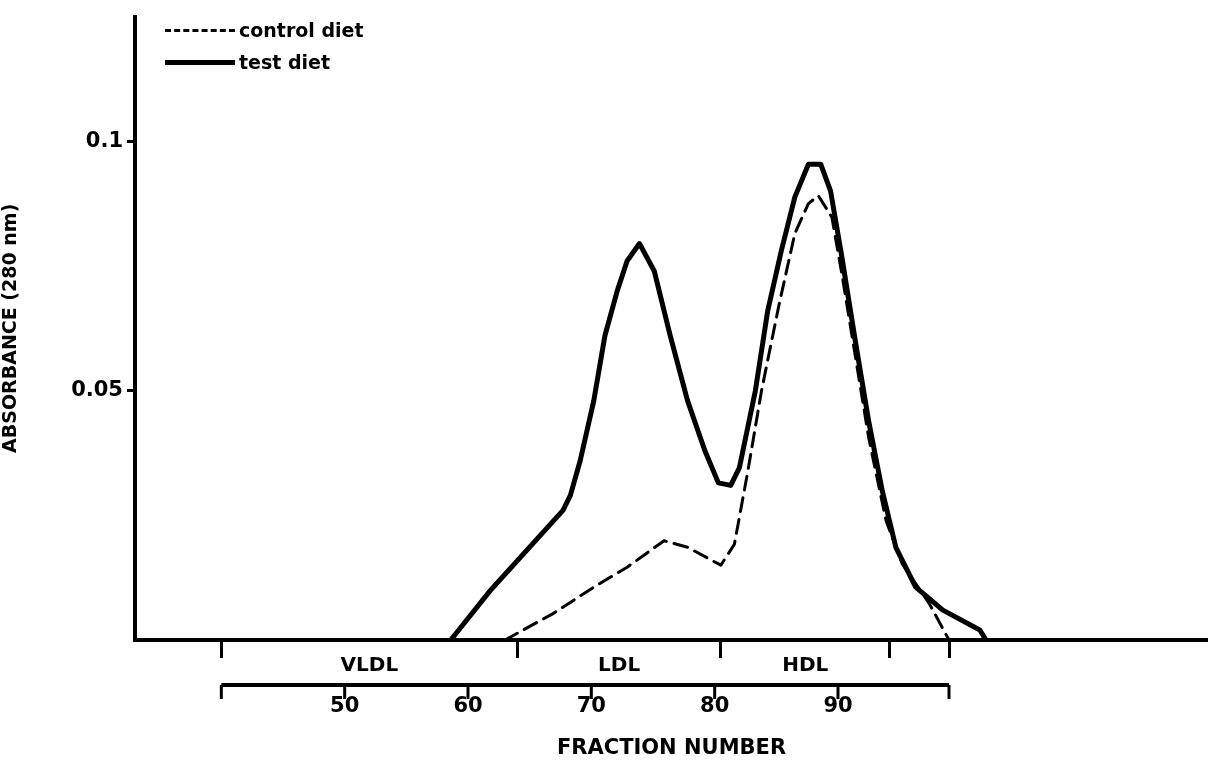 This screenshot has height=771, width=1208. I want to click on y-tick-label: 0.05, so click(97, 389).